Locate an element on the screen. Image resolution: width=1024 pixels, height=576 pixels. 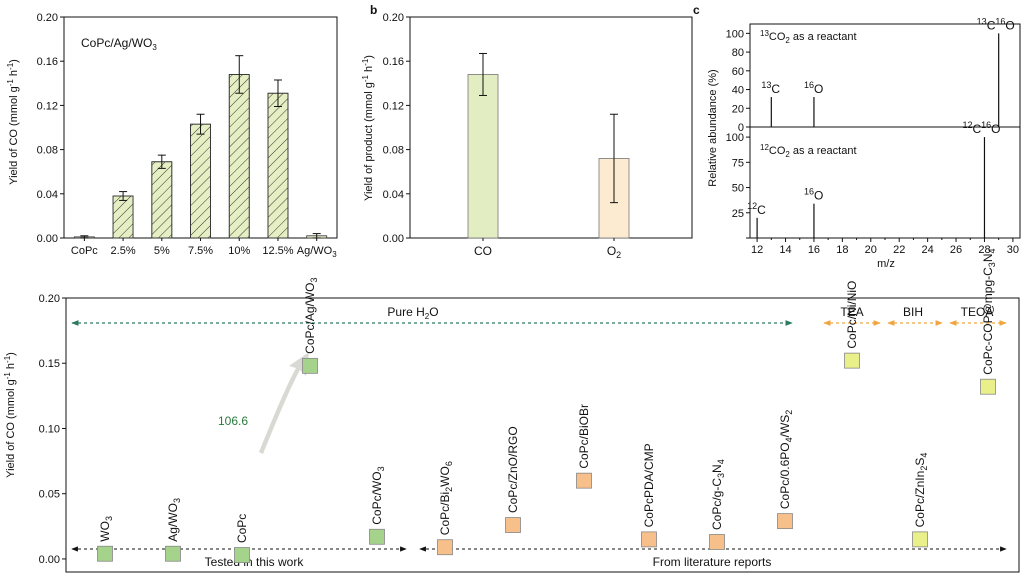
bottom-point-label: CoPc/Ni/NiO is located at coordinates (852, 315).